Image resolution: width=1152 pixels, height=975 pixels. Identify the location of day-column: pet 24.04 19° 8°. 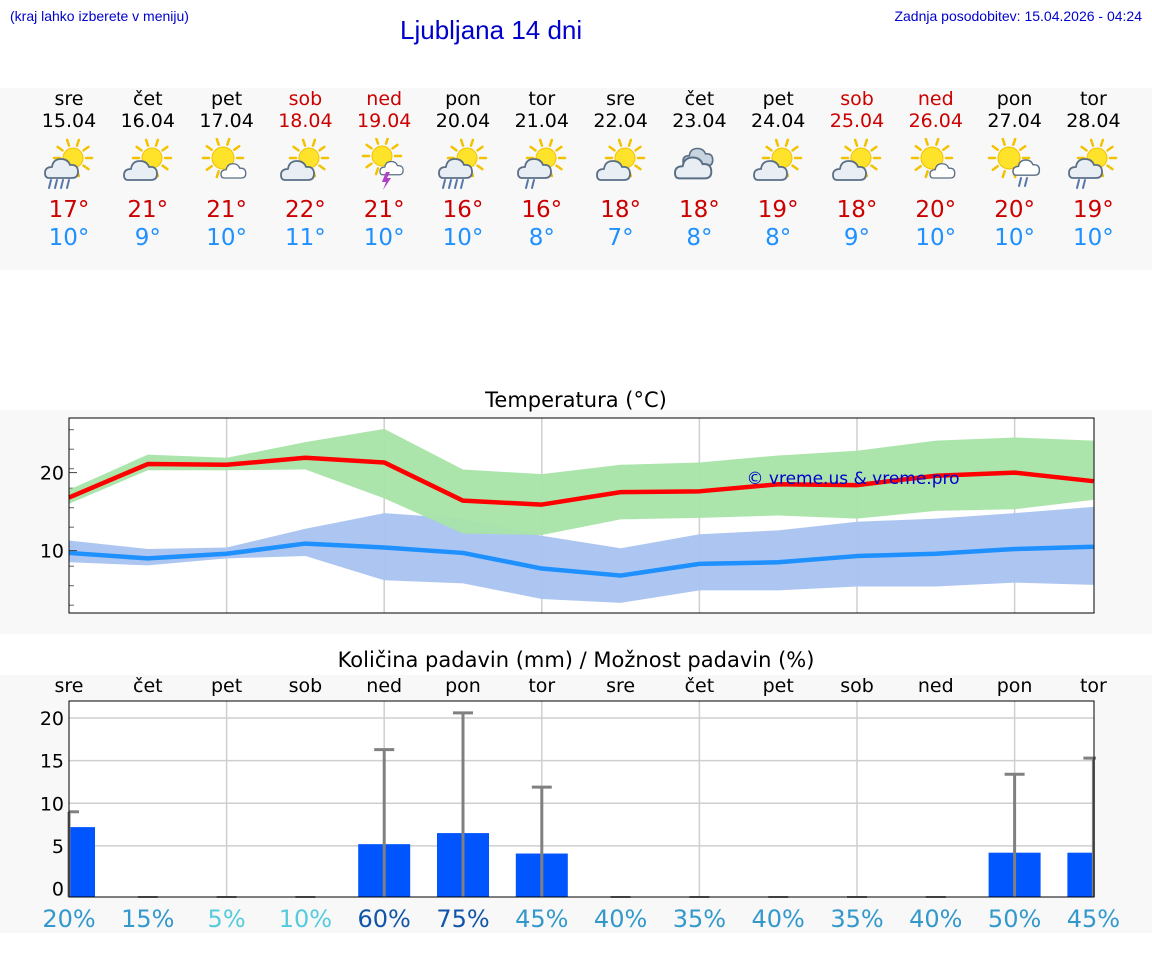
(778, 170).